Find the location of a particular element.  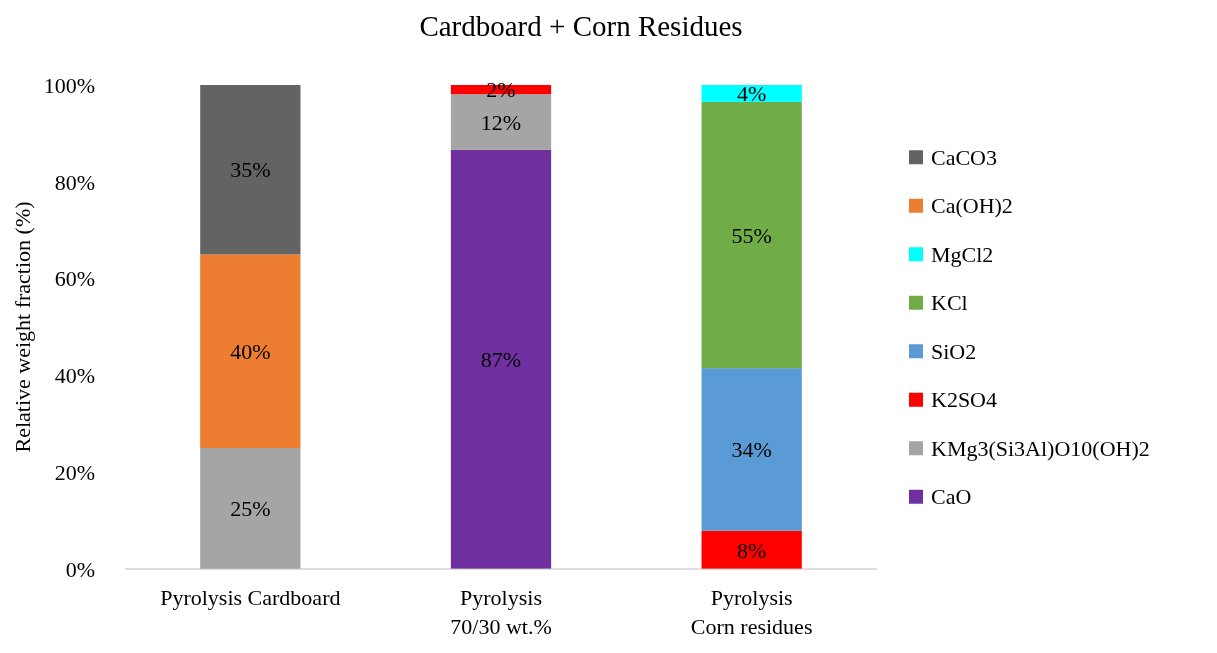

legend-label: K2SO4 is located at coordinates (964, 400).